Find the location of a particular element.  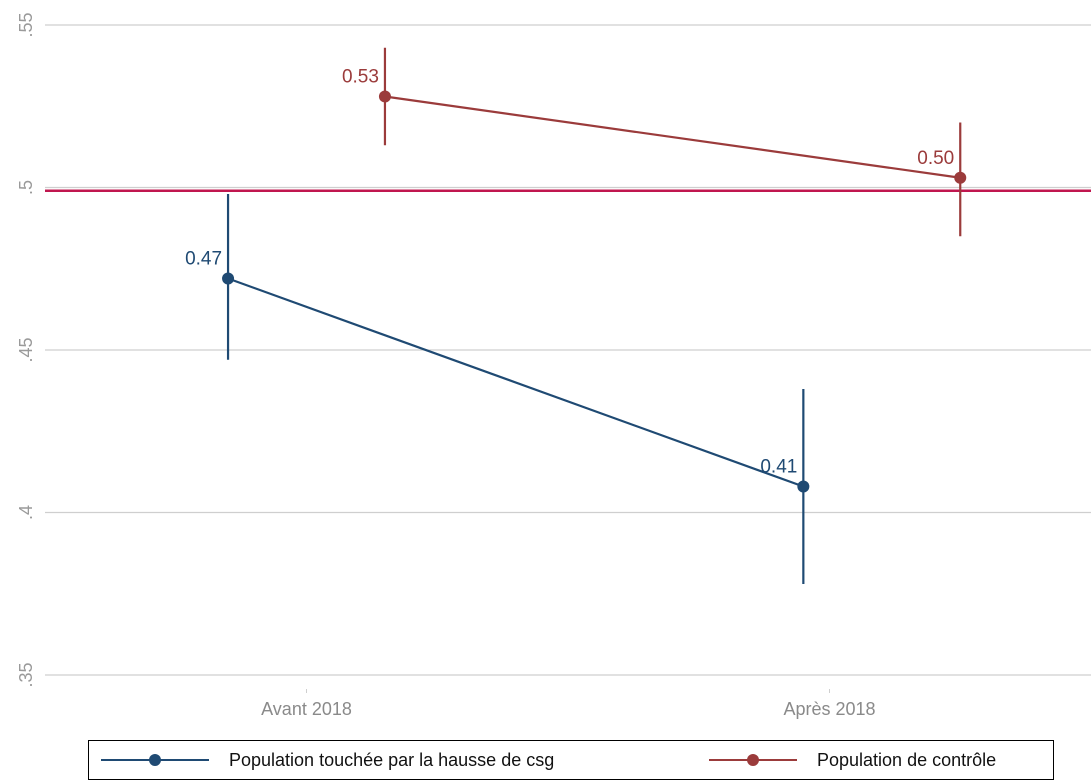

legend-marker-treated is located at coordinates (155, 760).